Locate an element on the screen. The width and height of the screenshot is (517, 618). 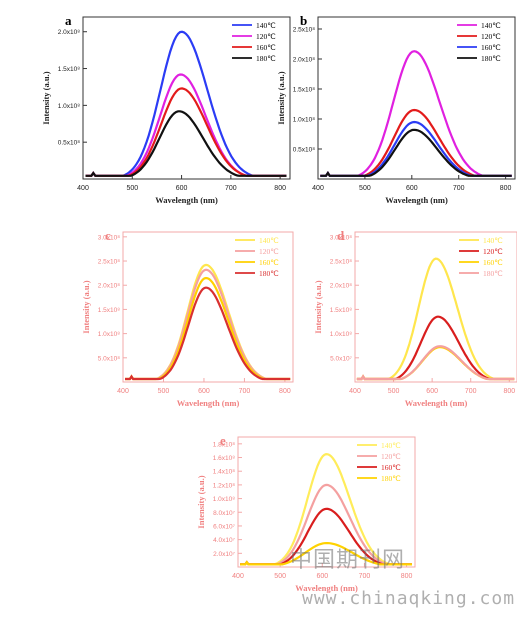
y-tick-label: 5.0x10⁷ is located at coordinates (341, 358).